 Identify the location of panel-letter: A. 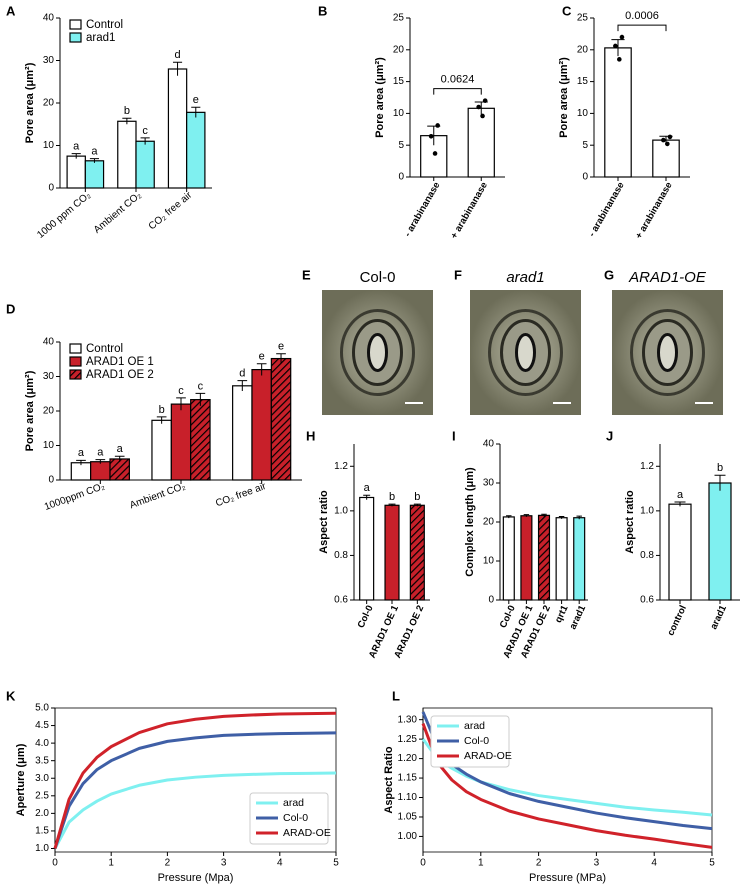
(11, 10).